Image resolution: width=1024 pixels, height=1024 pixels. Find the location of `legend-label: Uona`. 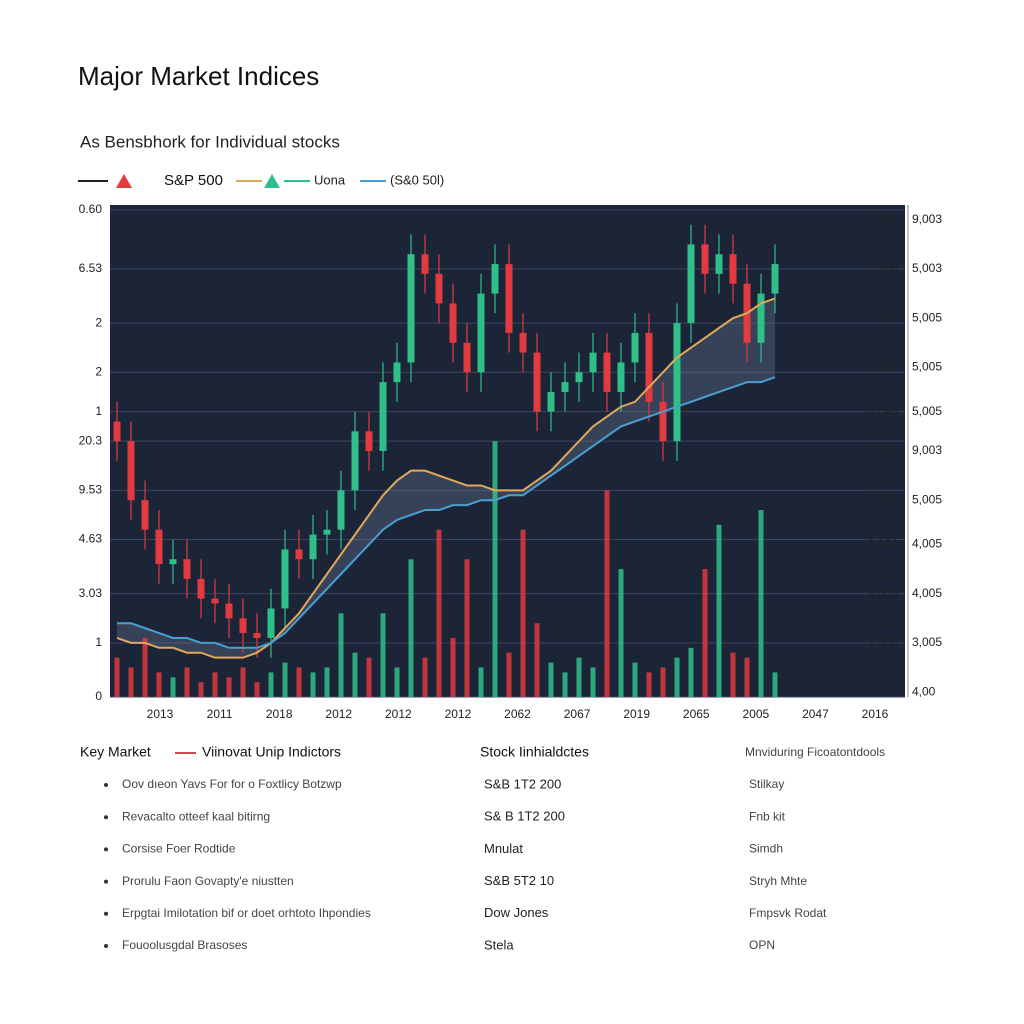

legend-label: Uona is located at coordinates (330, 179).